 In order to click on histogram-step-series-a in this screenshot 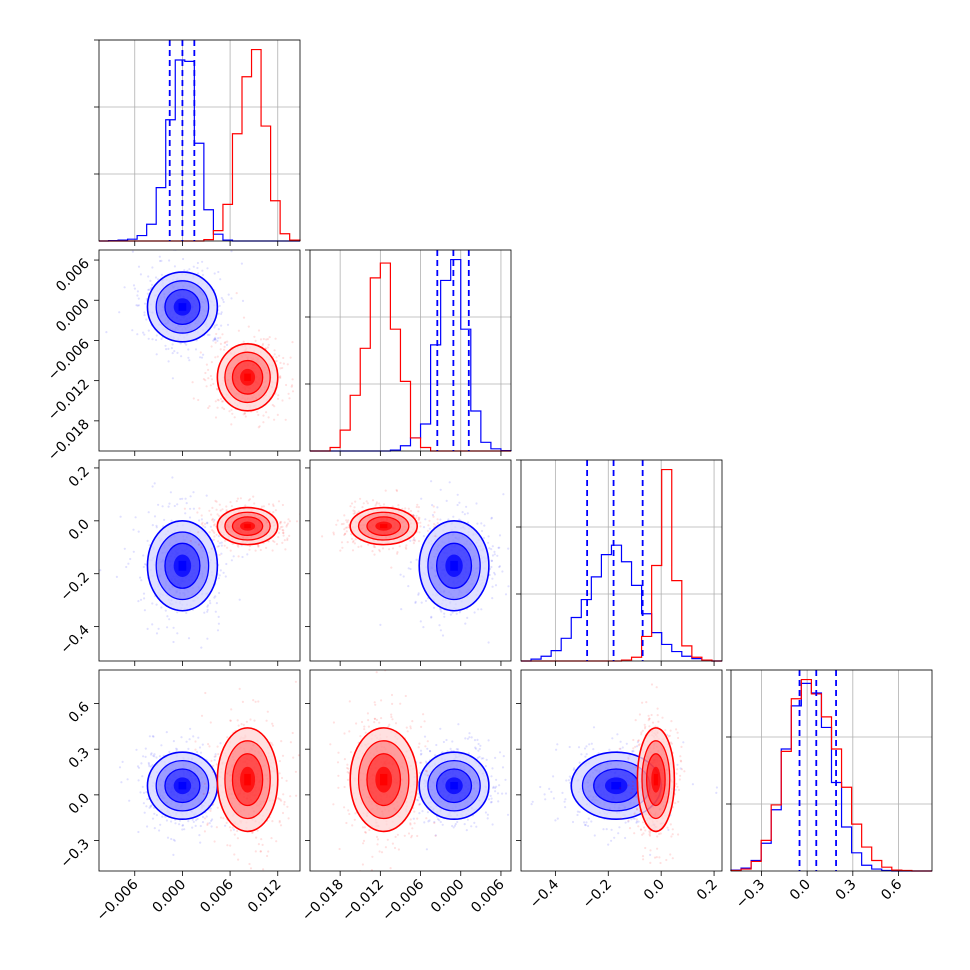, I will do `click(199, 150)`.